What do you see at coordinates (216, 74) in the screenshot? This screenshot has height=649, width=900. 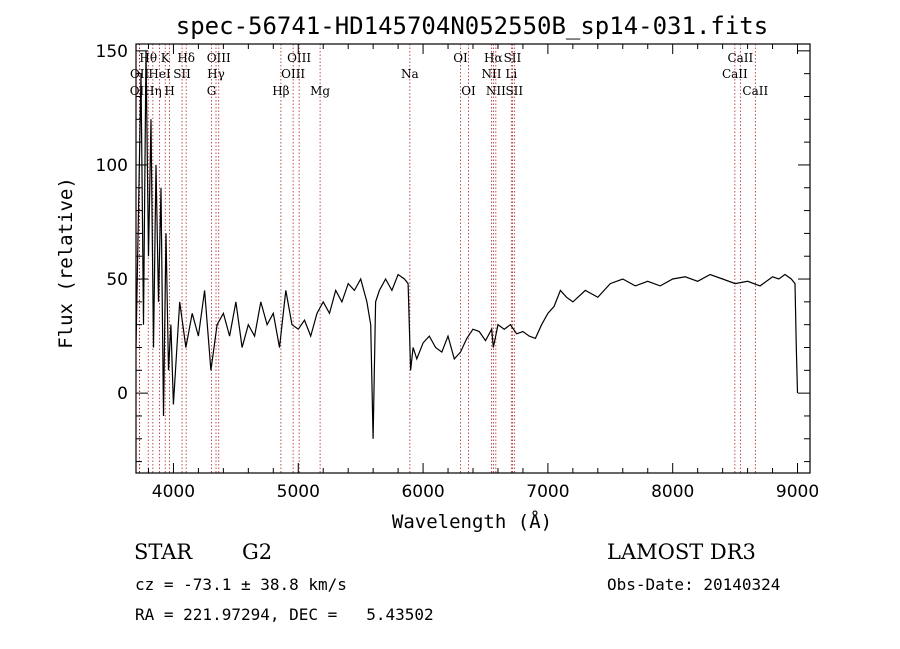 I see `spectral-line-label: Hγ` at bounding box center [216, 74].